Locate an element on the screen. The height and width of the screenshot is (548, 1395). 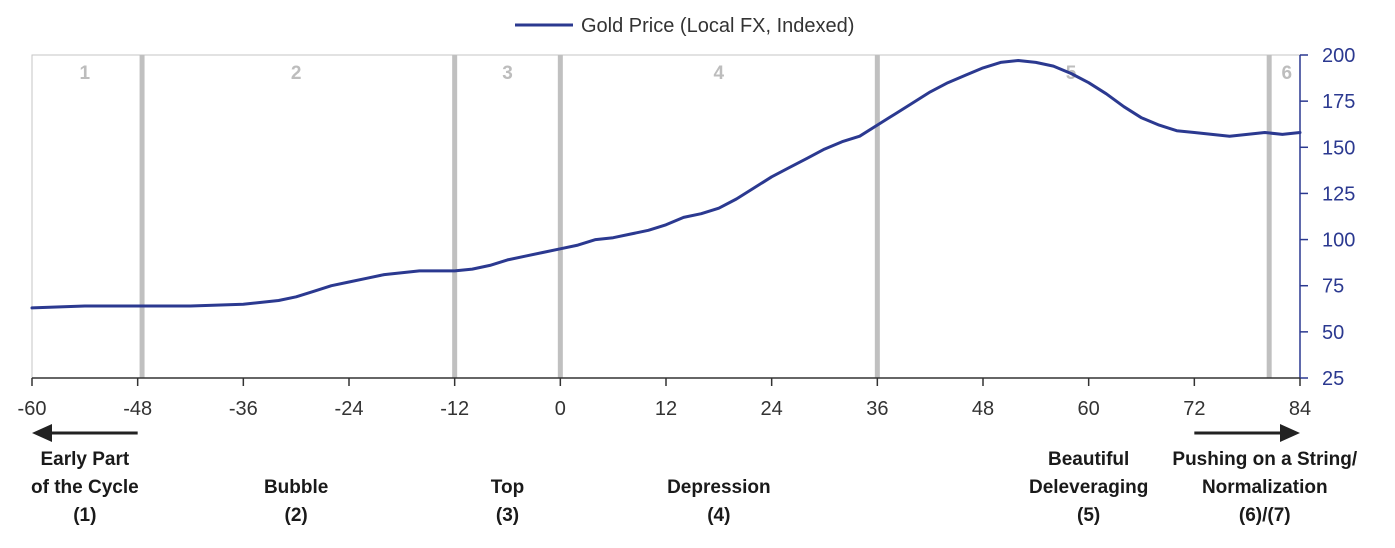
phase-label-line: (2) is located at coordinates (296, 515).